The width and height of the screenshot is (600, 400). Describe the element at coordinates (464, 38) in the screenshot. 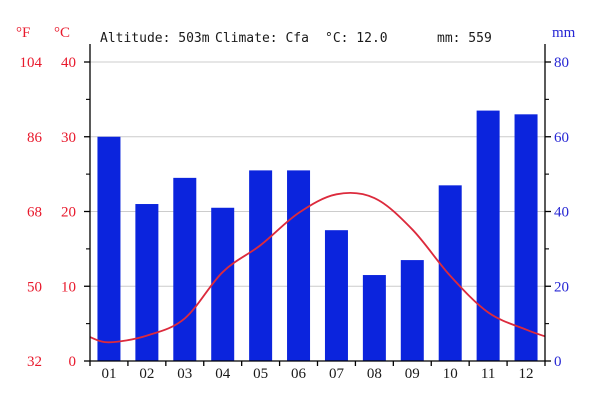

I see `annual-precip-label: mm: 559` at that location.